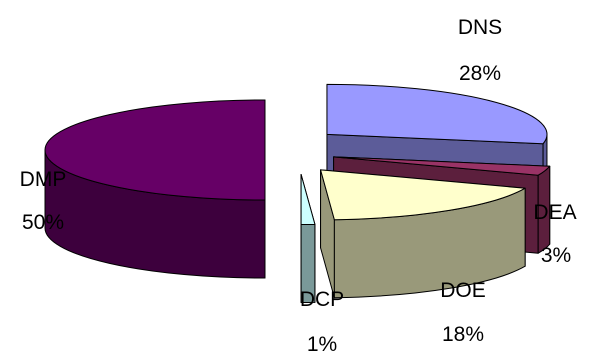  What do you see at coordinates (43, 179) in the screenshot?
I see `label-dmp-name: DMP` at bounding box center [43, 179].